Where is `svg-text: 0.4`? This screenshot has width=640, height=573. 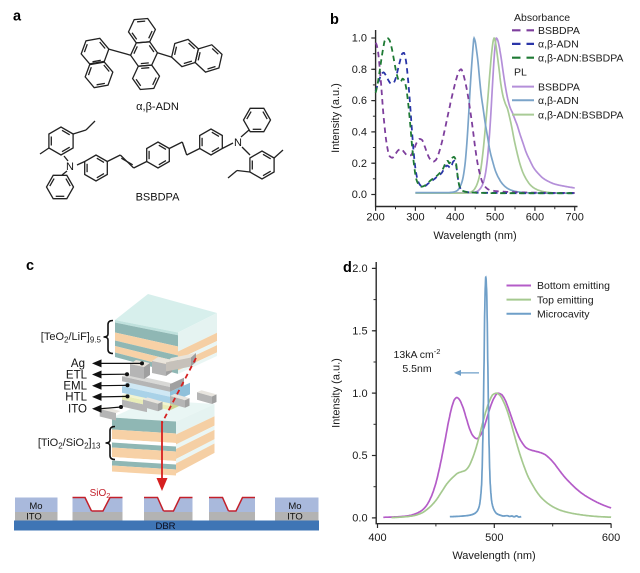 svg-text: 0.4 is located at coordinates (359, 133).